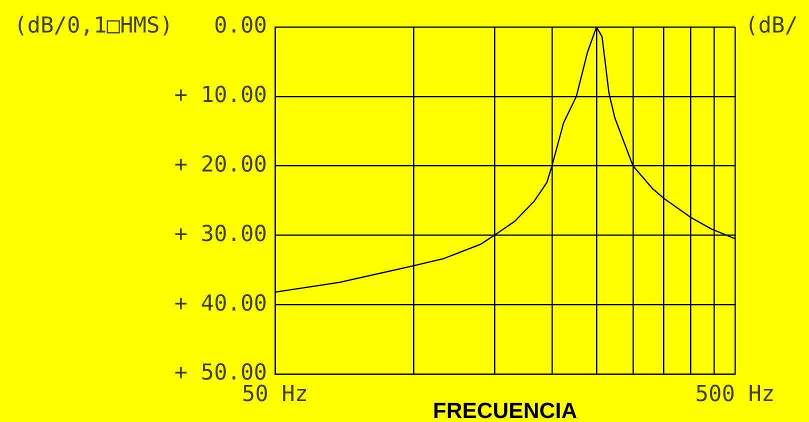  I want to click on y-tick-label: + 30.00, so click(220, 234).